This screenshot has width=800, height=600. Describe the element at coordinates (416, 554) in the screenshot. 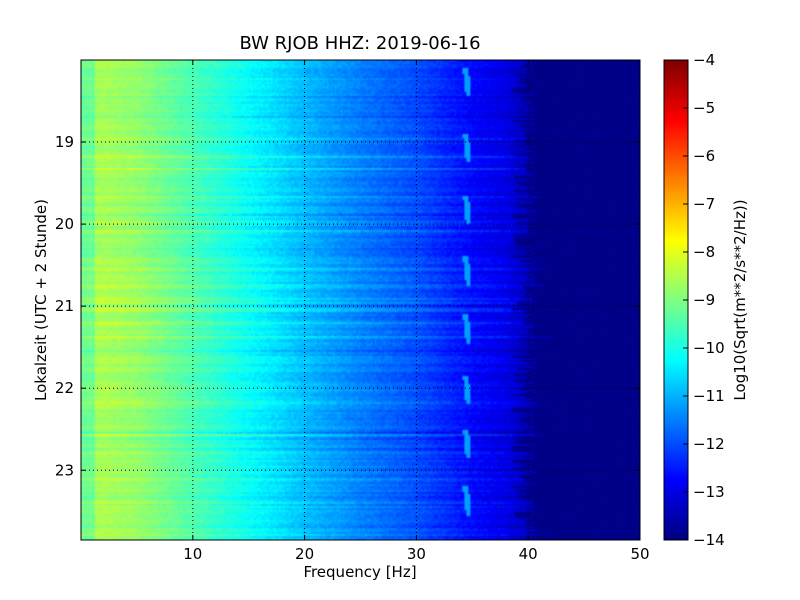

I see `x-tick-label: 30` at that location.